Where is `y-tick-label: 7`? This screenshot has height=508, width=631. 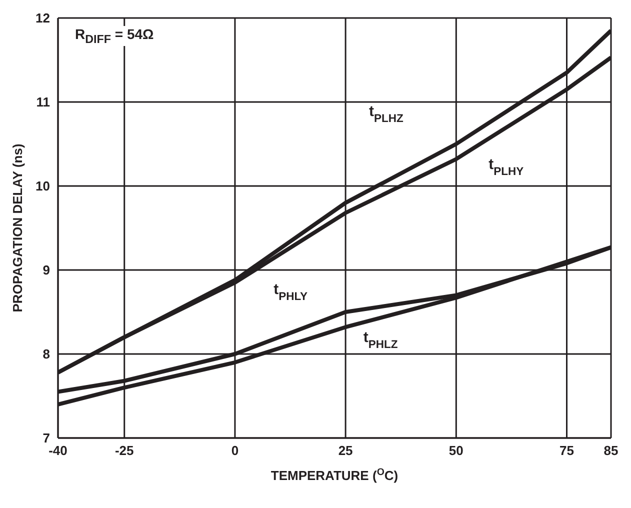
y-tick-label: 7 is located at coordinates (46, 438).